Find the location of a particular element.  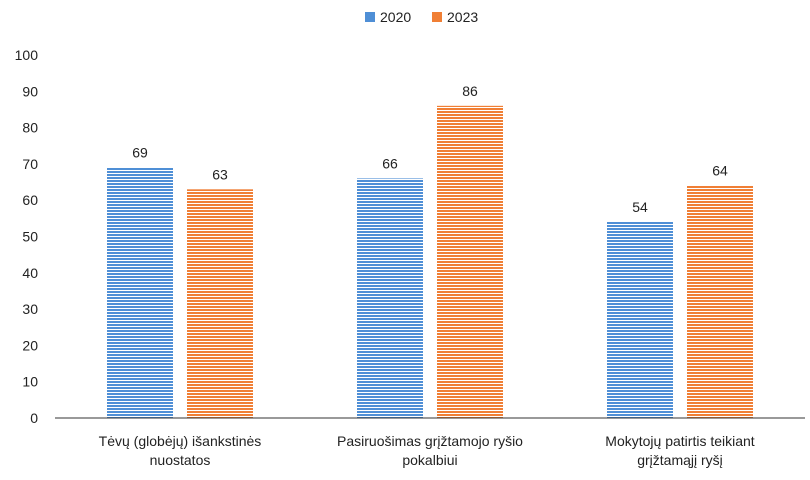

y-tick-label: 10 is located at coordinates (30, 382).